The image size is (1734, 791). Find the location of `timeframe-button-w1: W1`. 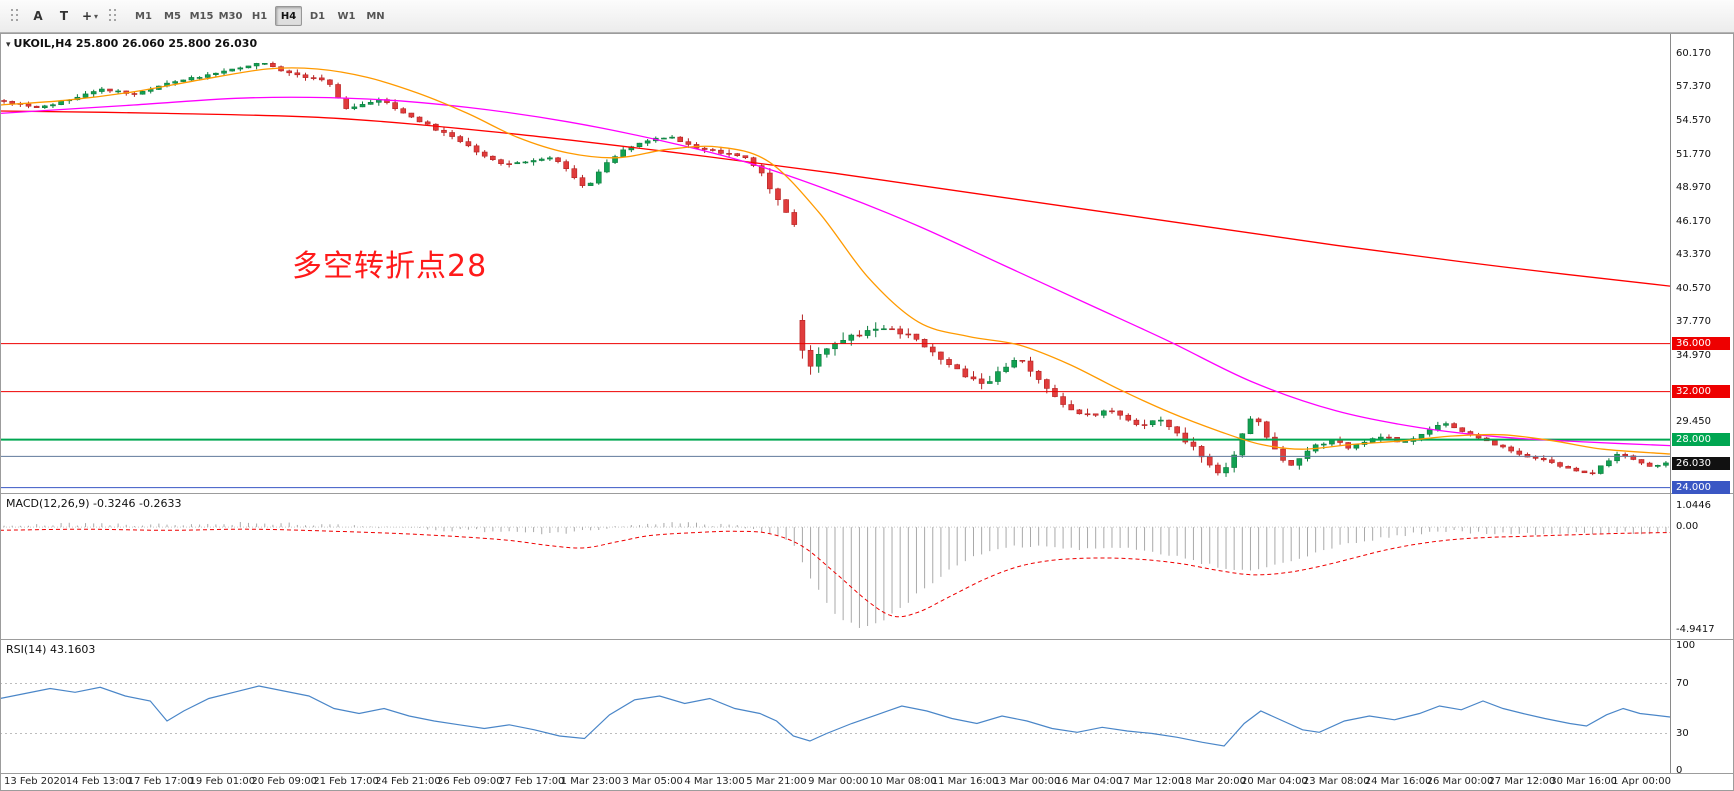

timeframe-button-w1: W1 is located at coordinates (346, 16).